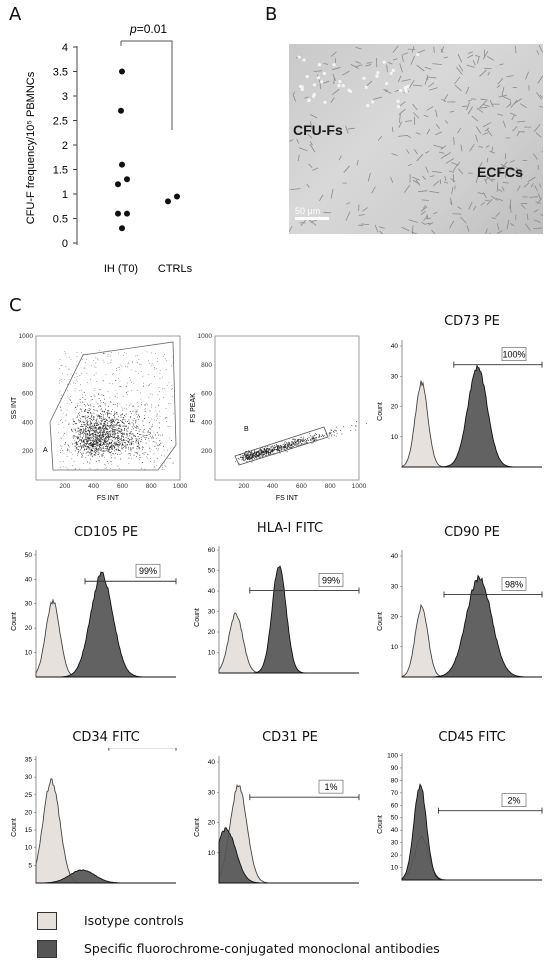  Describe the element at coordinates (15, 305) in the screenshot. I see `panel-label-c: C` at that location.